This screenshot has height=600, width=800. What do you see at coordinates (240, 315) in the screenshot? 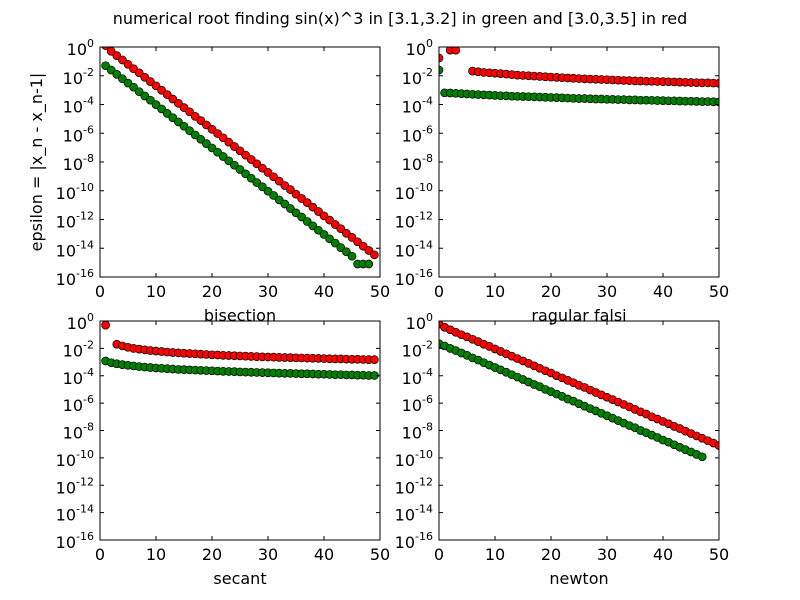
I see `x-axis-label: bisection` at bounding box center [240, 315].